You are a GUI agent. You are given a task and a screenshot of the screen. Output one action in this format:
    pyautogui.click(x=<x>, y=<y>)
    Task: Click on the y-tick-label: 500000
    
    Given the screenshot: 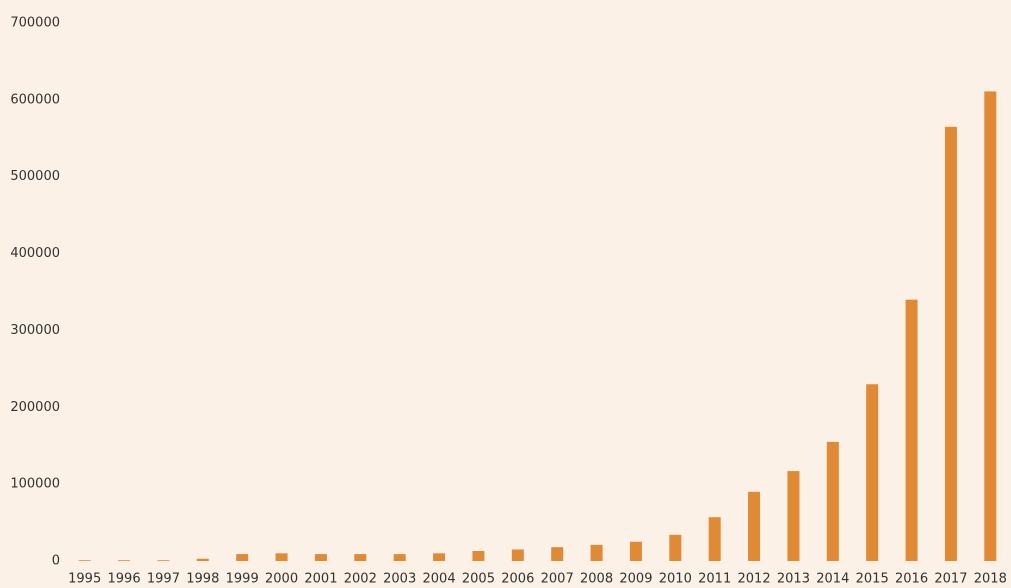 What is the action you would take?
    pyautogui.click(x=35, y=176)
    